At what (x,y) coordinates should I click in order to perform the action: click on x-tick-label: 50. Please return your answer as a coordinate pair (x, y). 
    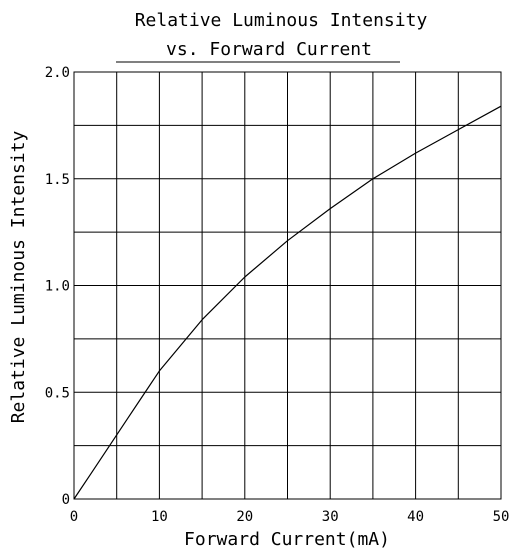
    Looking at the image, I should click on (501, 517).